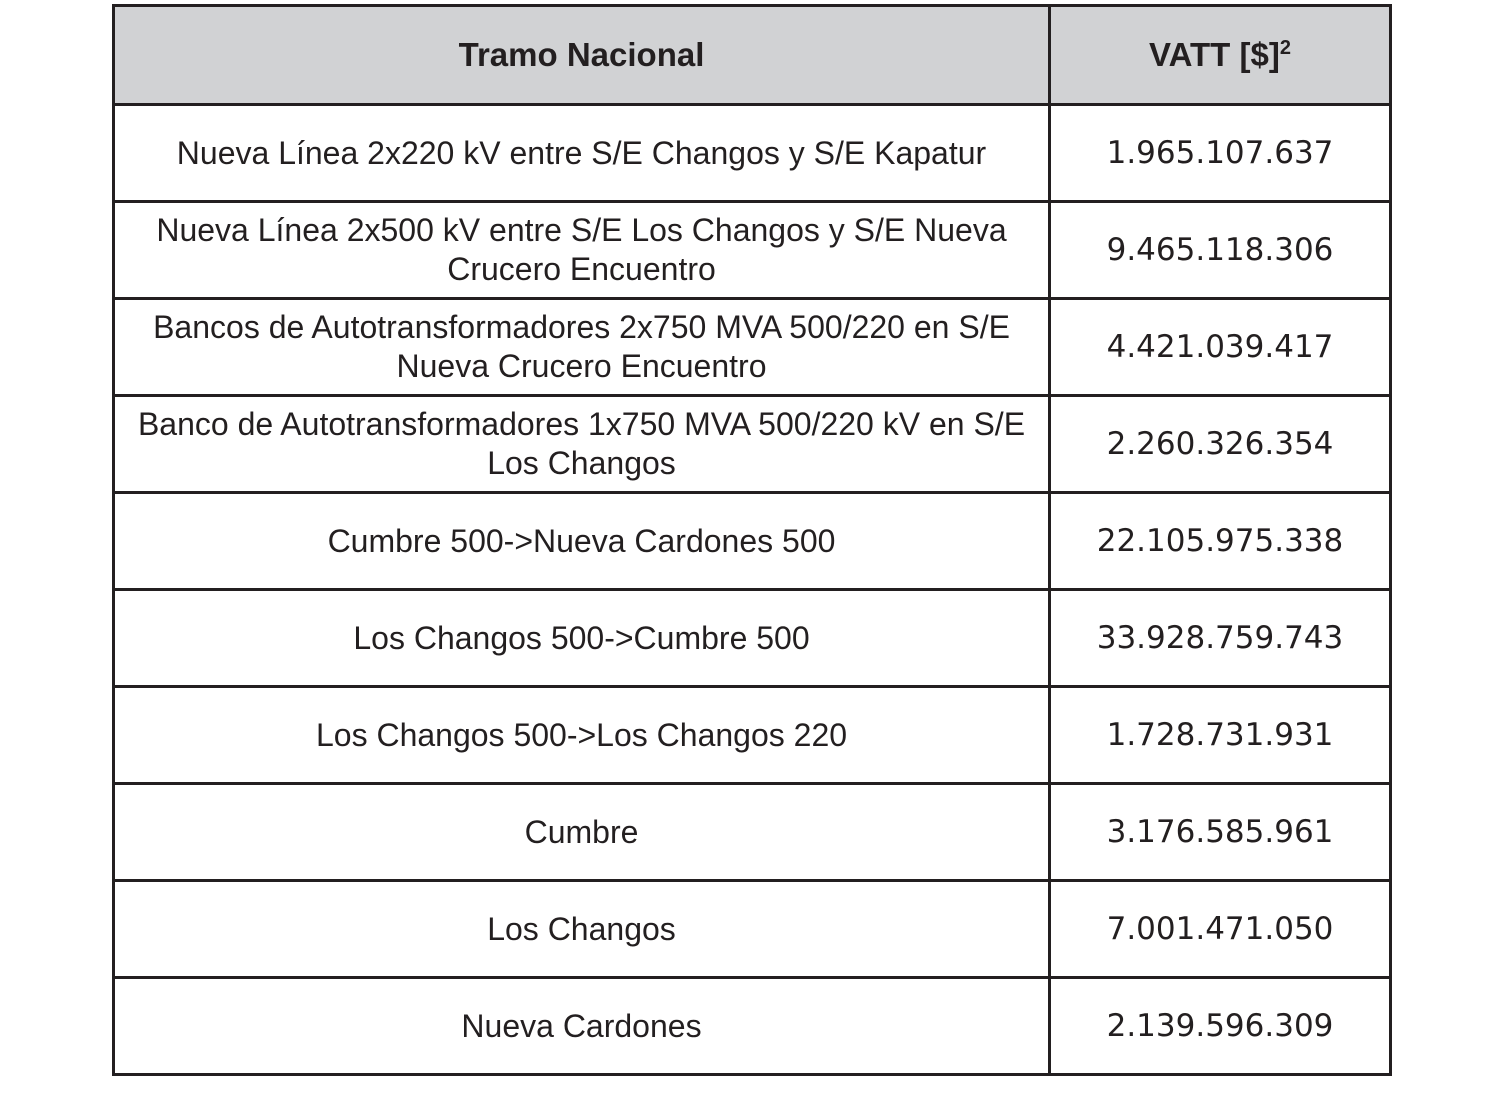 This screenshot has width=1500, height=1104. I want to click on header-row: Tramo Nacional VATT [$]2, so click(752, 55).